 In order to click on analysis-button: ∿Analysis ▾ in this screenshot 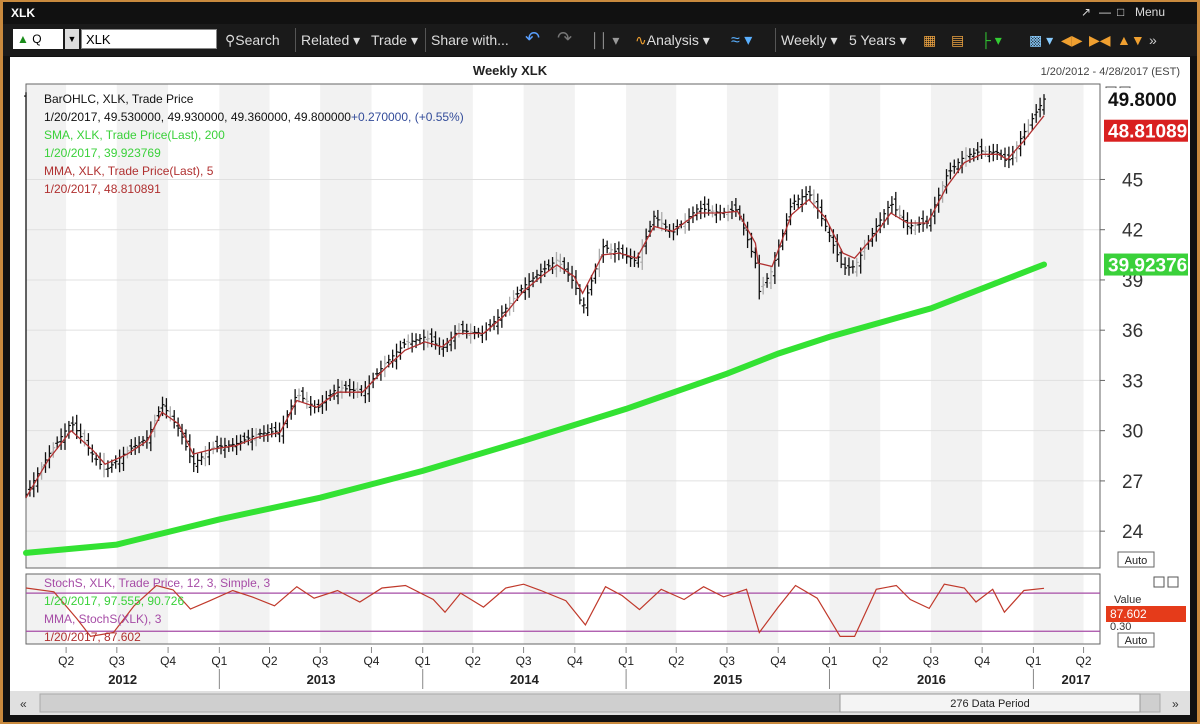, I will do `click(672, 40)`.